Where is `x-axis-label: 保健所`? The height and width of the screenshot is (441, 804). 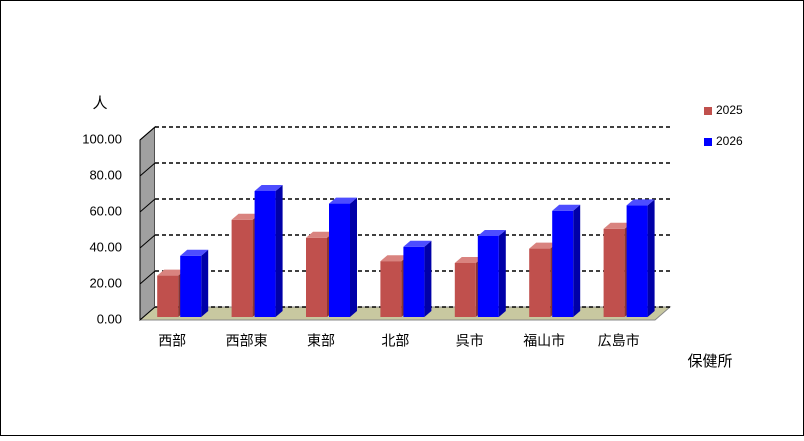
x-axis-label: 保健所 is located at coordinates (709, 361).